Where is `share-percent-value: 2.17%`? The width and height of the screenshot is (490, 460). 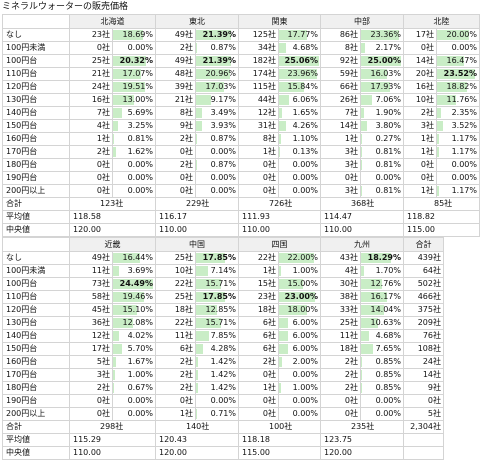
share-percent-value: 2.17% is located at coordinates (388, 47).